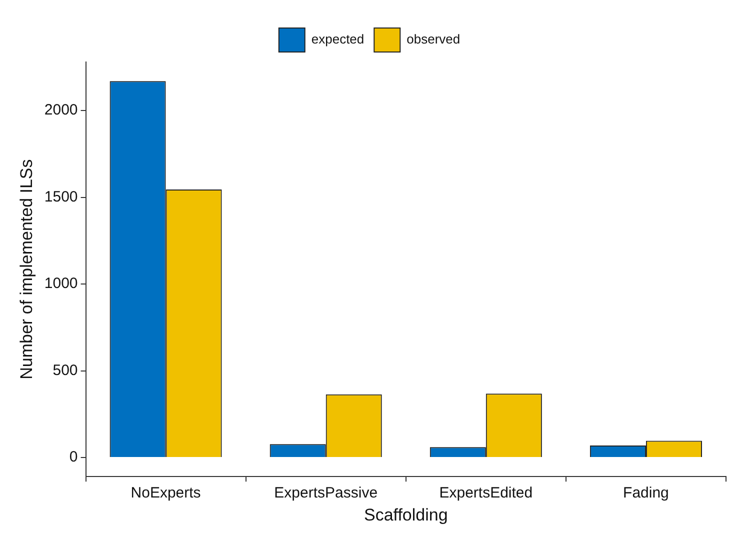  I want to click on y-tick-label: 1000, so click(61, 283).